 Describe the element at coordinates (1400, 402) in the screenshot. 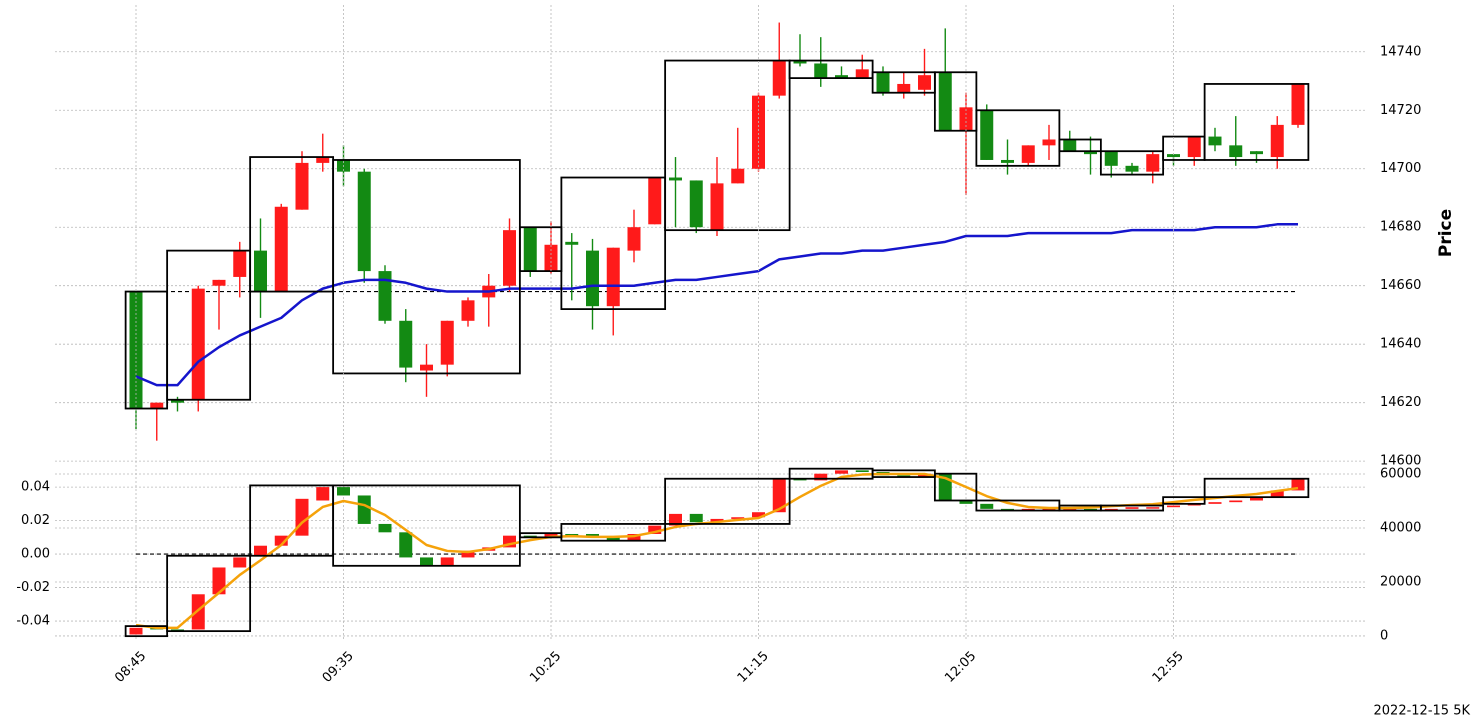

I see `y-tick-label: 14620` at that location.